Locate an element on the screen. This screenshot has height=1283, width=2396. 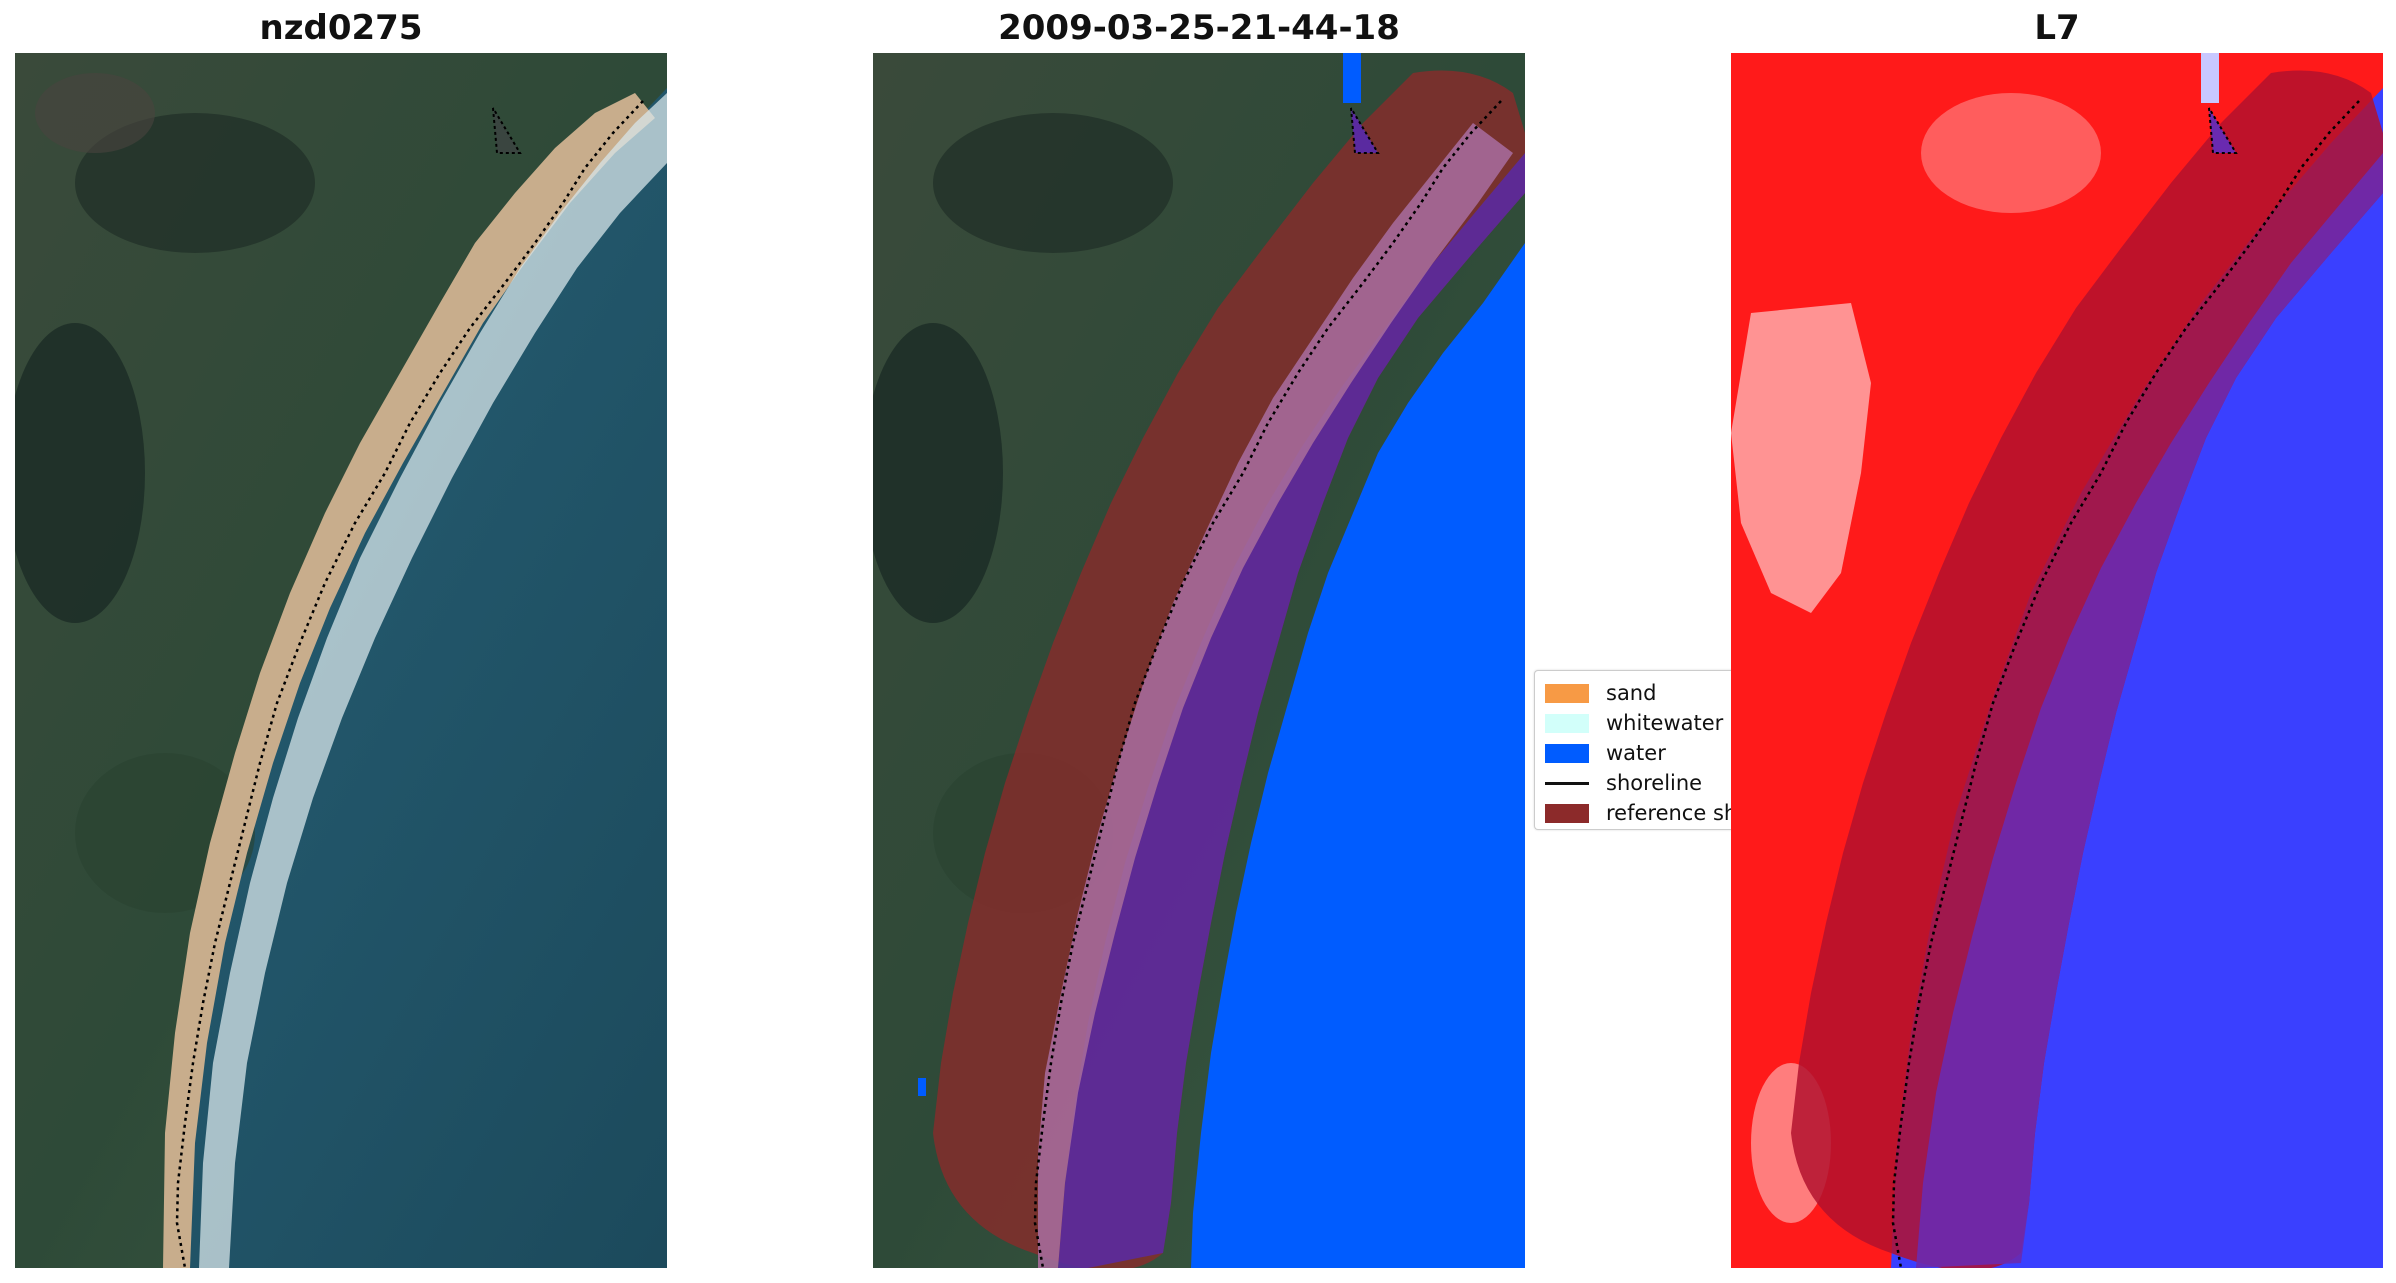
legend-label-water: water is located at coordinates (1636, 753).